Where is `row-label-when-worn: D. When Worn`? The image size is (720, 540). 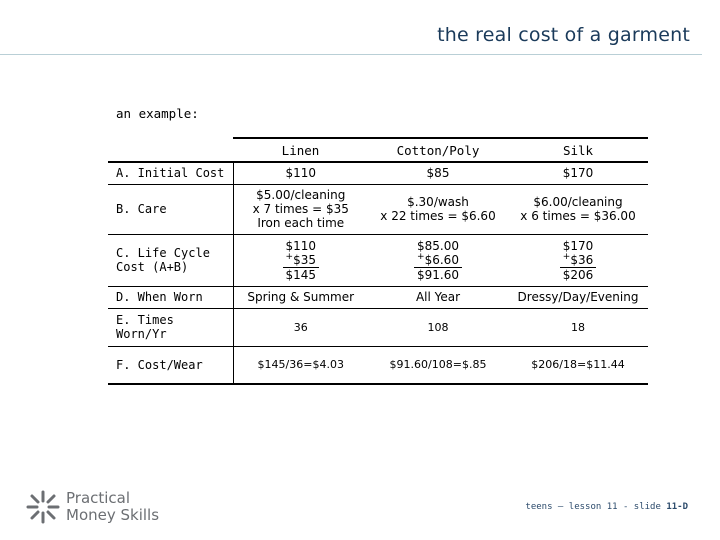 row-label-when-worn: D. When Worn is located at coordinates (170, 296).